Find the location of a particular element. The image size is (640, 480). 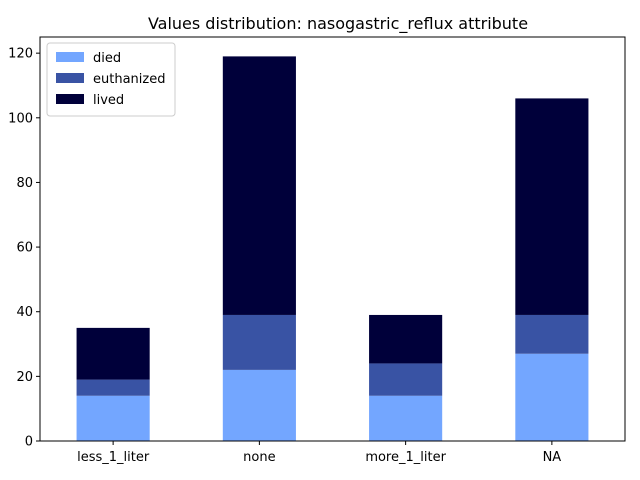

bar-died-none is located at coordinates (259, 405).